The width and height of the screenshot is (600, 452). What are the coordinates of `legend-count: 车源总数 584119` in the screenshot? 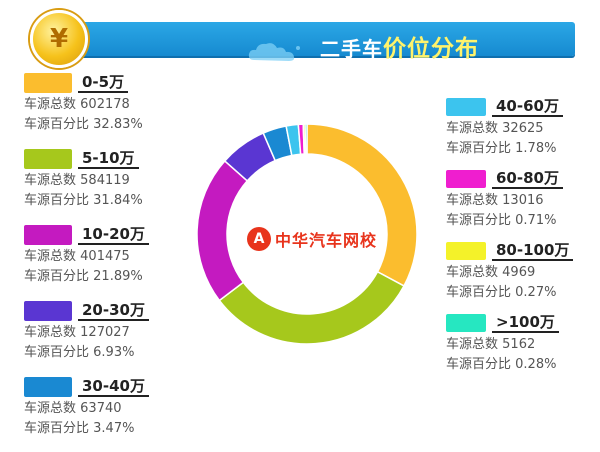 It's located at (124, 181).